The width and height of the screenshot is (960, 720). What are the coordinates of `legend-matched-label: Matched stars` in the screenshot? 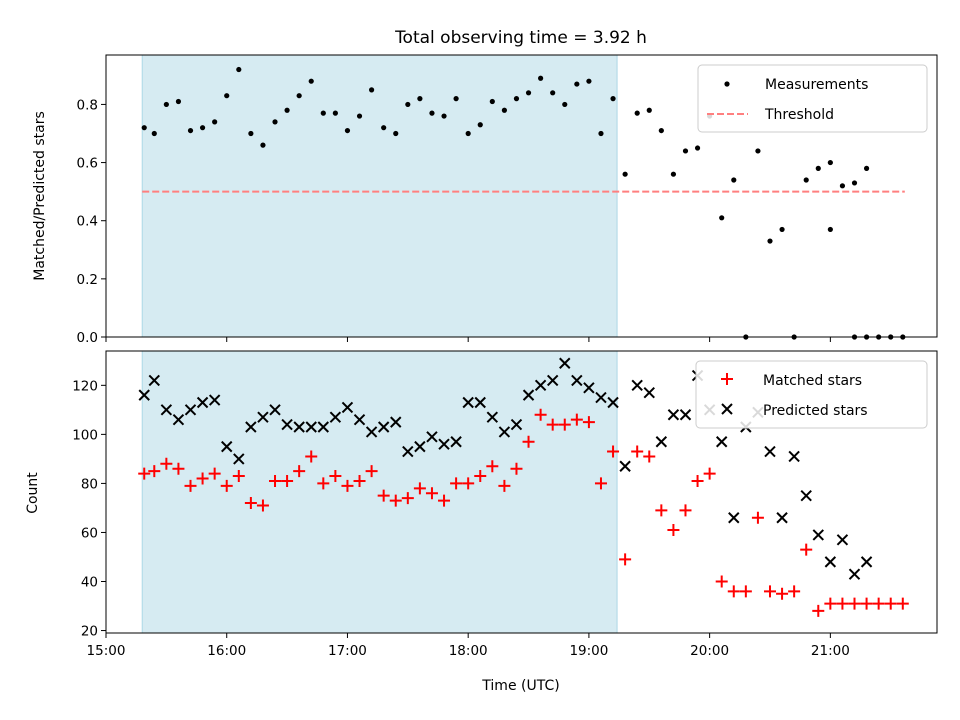 It's located at (812, 381).